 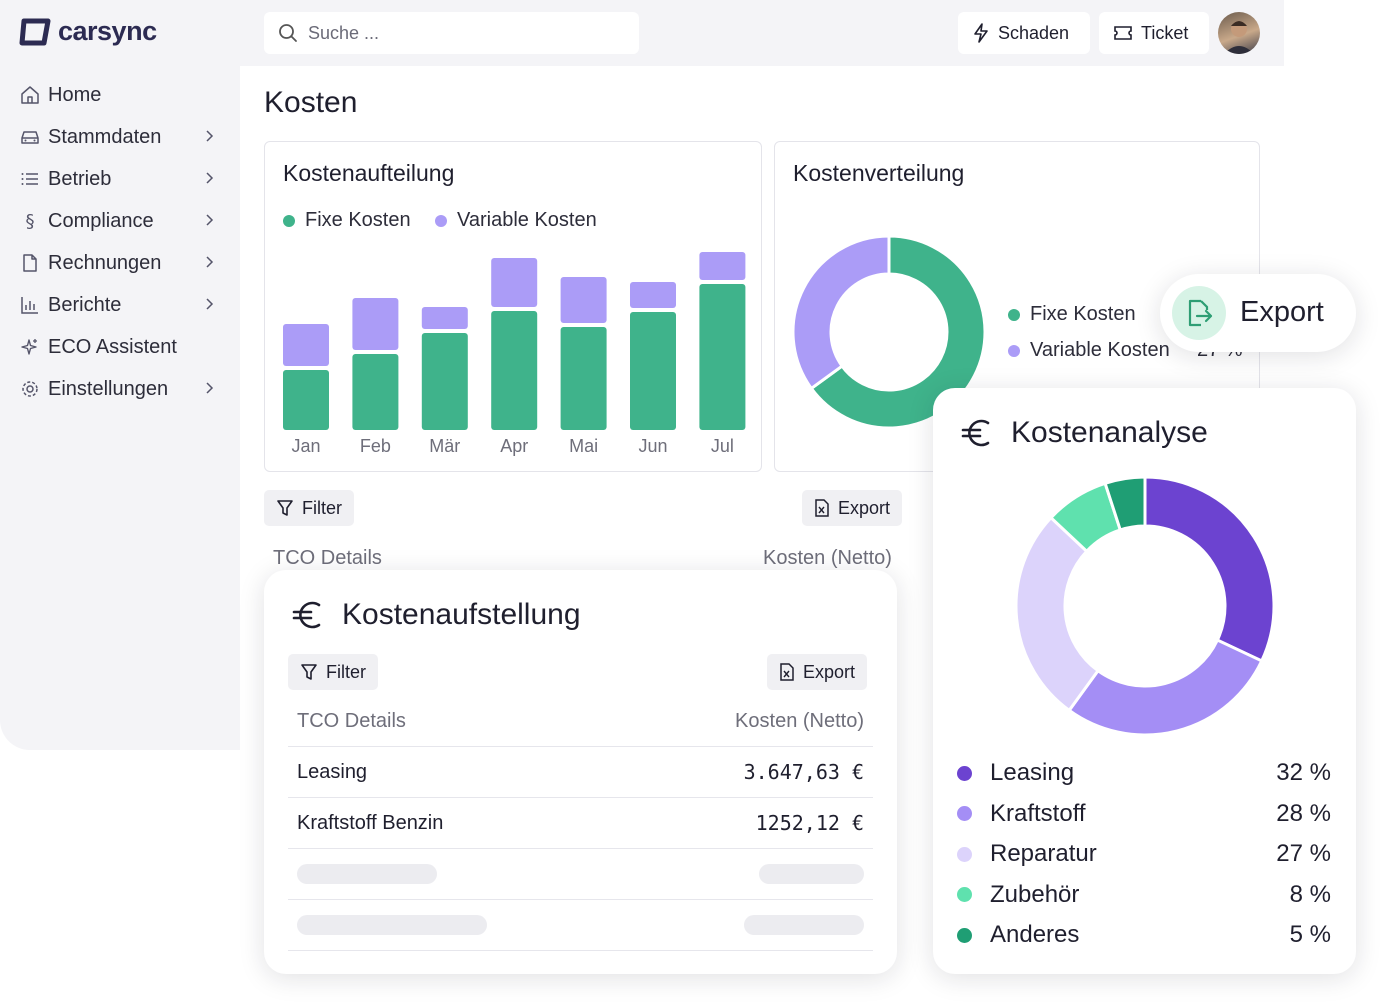 What do you see at coordinates (580, 823) in the screenshot?
I see `table-row: Kraftstoff Benzin 1252,12 €` at bounding box center [580, 823].